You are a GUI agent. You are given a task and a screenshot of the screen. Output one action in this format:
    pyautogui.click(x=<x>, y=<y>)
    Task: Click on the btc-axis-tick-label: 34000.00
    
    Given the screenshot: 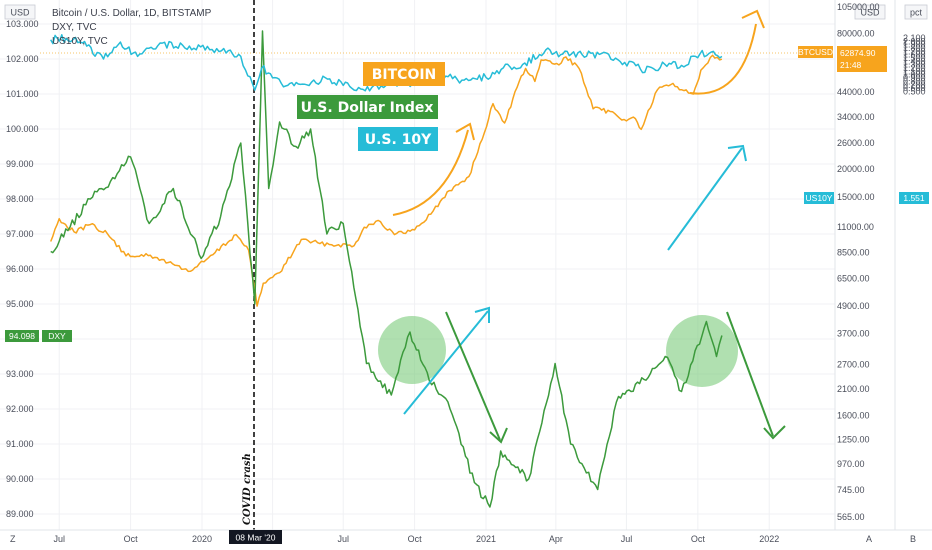 What is the action you would take?
    pyautogui.click(x=856, y=117)
    